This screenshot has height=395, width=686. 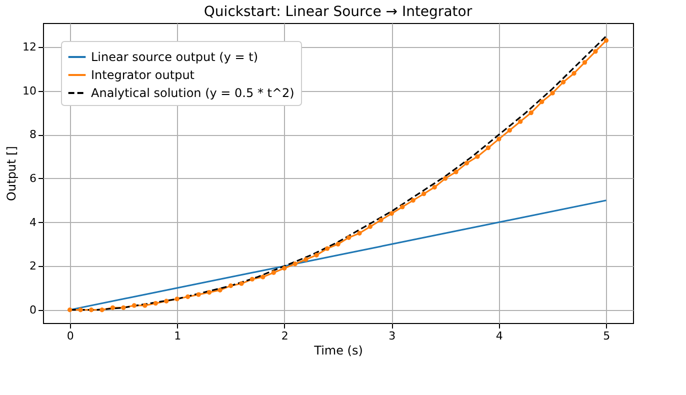 What do you see at coordinates (33, 222) in the screenshot?
I see `y-tick-label: 4` at bounding box center [33, 222].